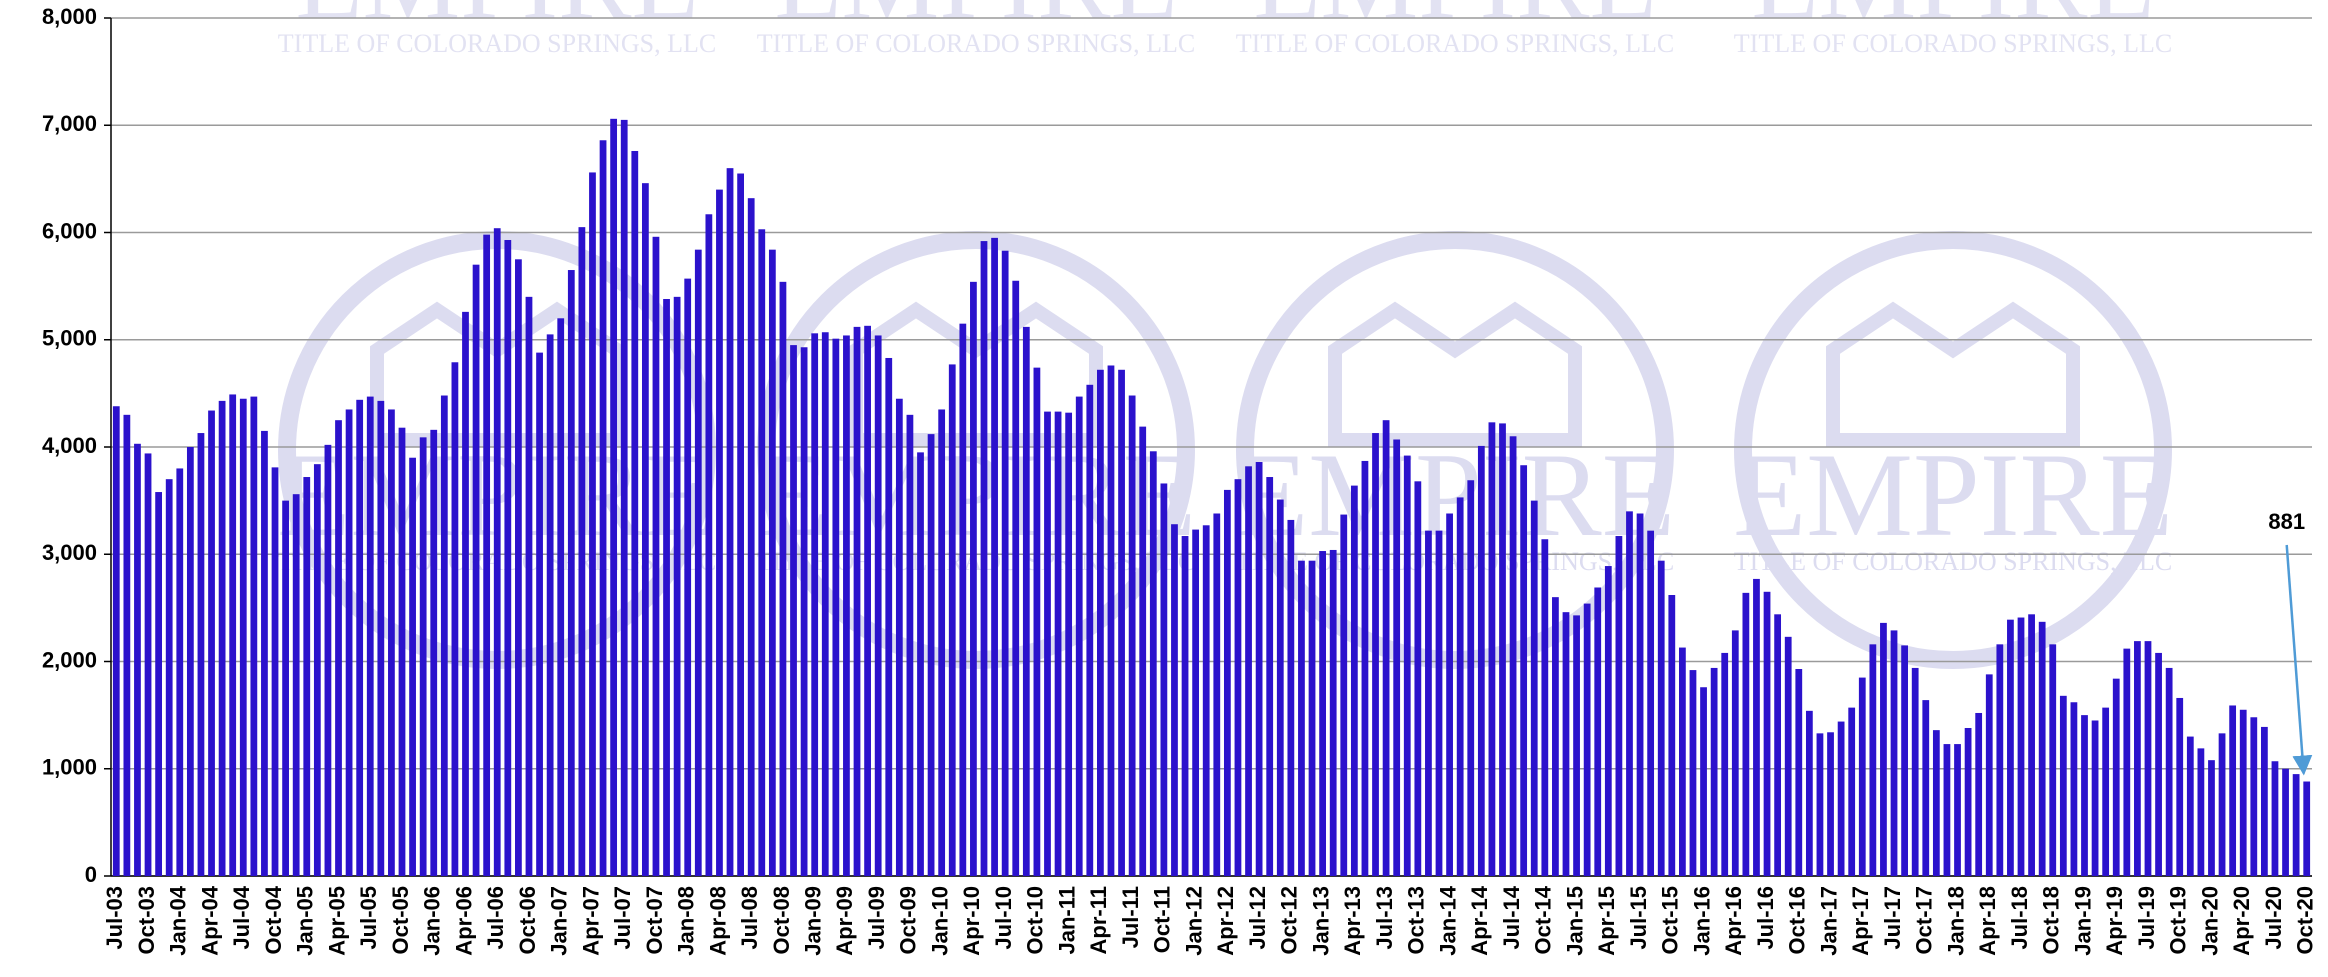 This screenshot has width=2328, height=977. Describe the element at coordinates (812, 921) in the screenshot. I see `x-tick-label: Jan-09` at that location.